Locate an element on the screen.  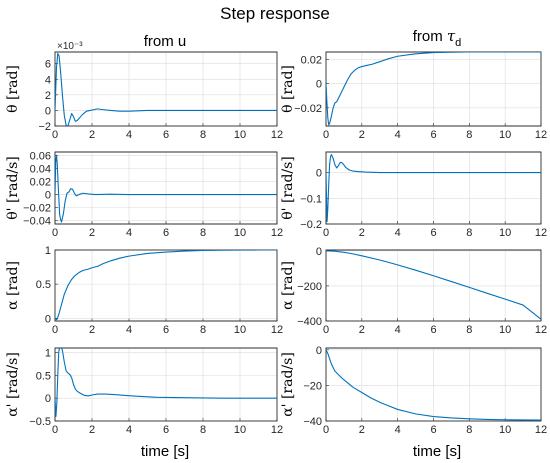
subplot-6: 0 2 4 6 8 10 12 −0.2 −0.1 0 θ' [rad/s] is located at coordinates (413, 195).